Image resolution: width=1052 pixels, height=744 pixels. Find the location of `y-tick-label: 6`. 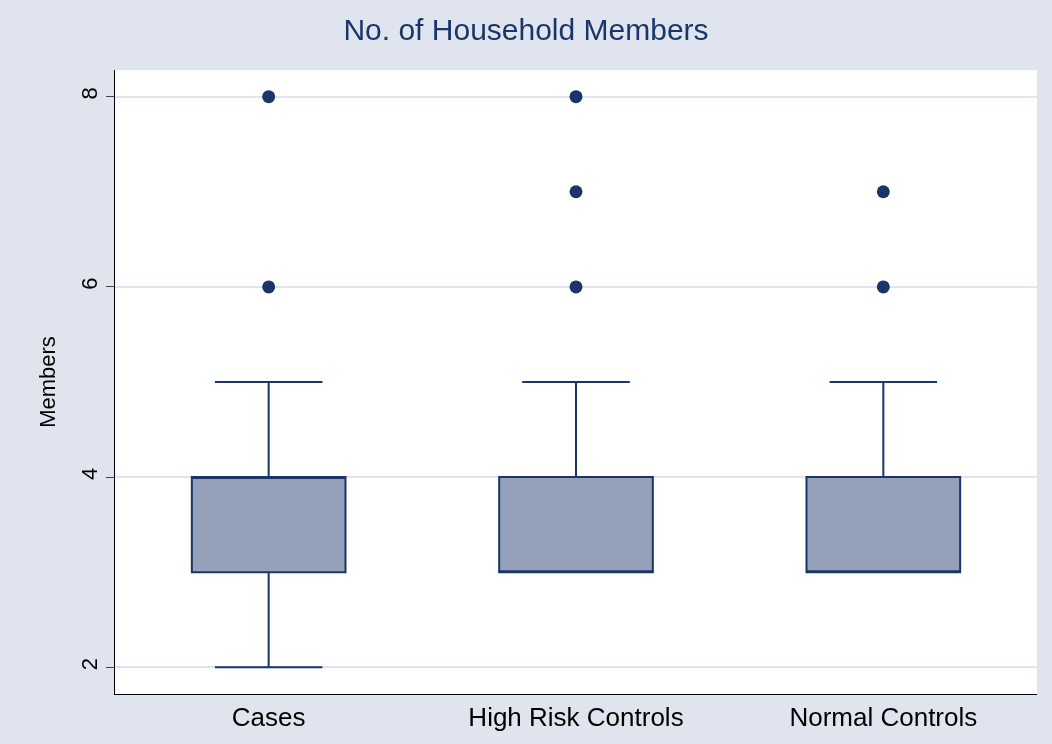

y-tick-label: 6 is located at coordinates (90, 283).